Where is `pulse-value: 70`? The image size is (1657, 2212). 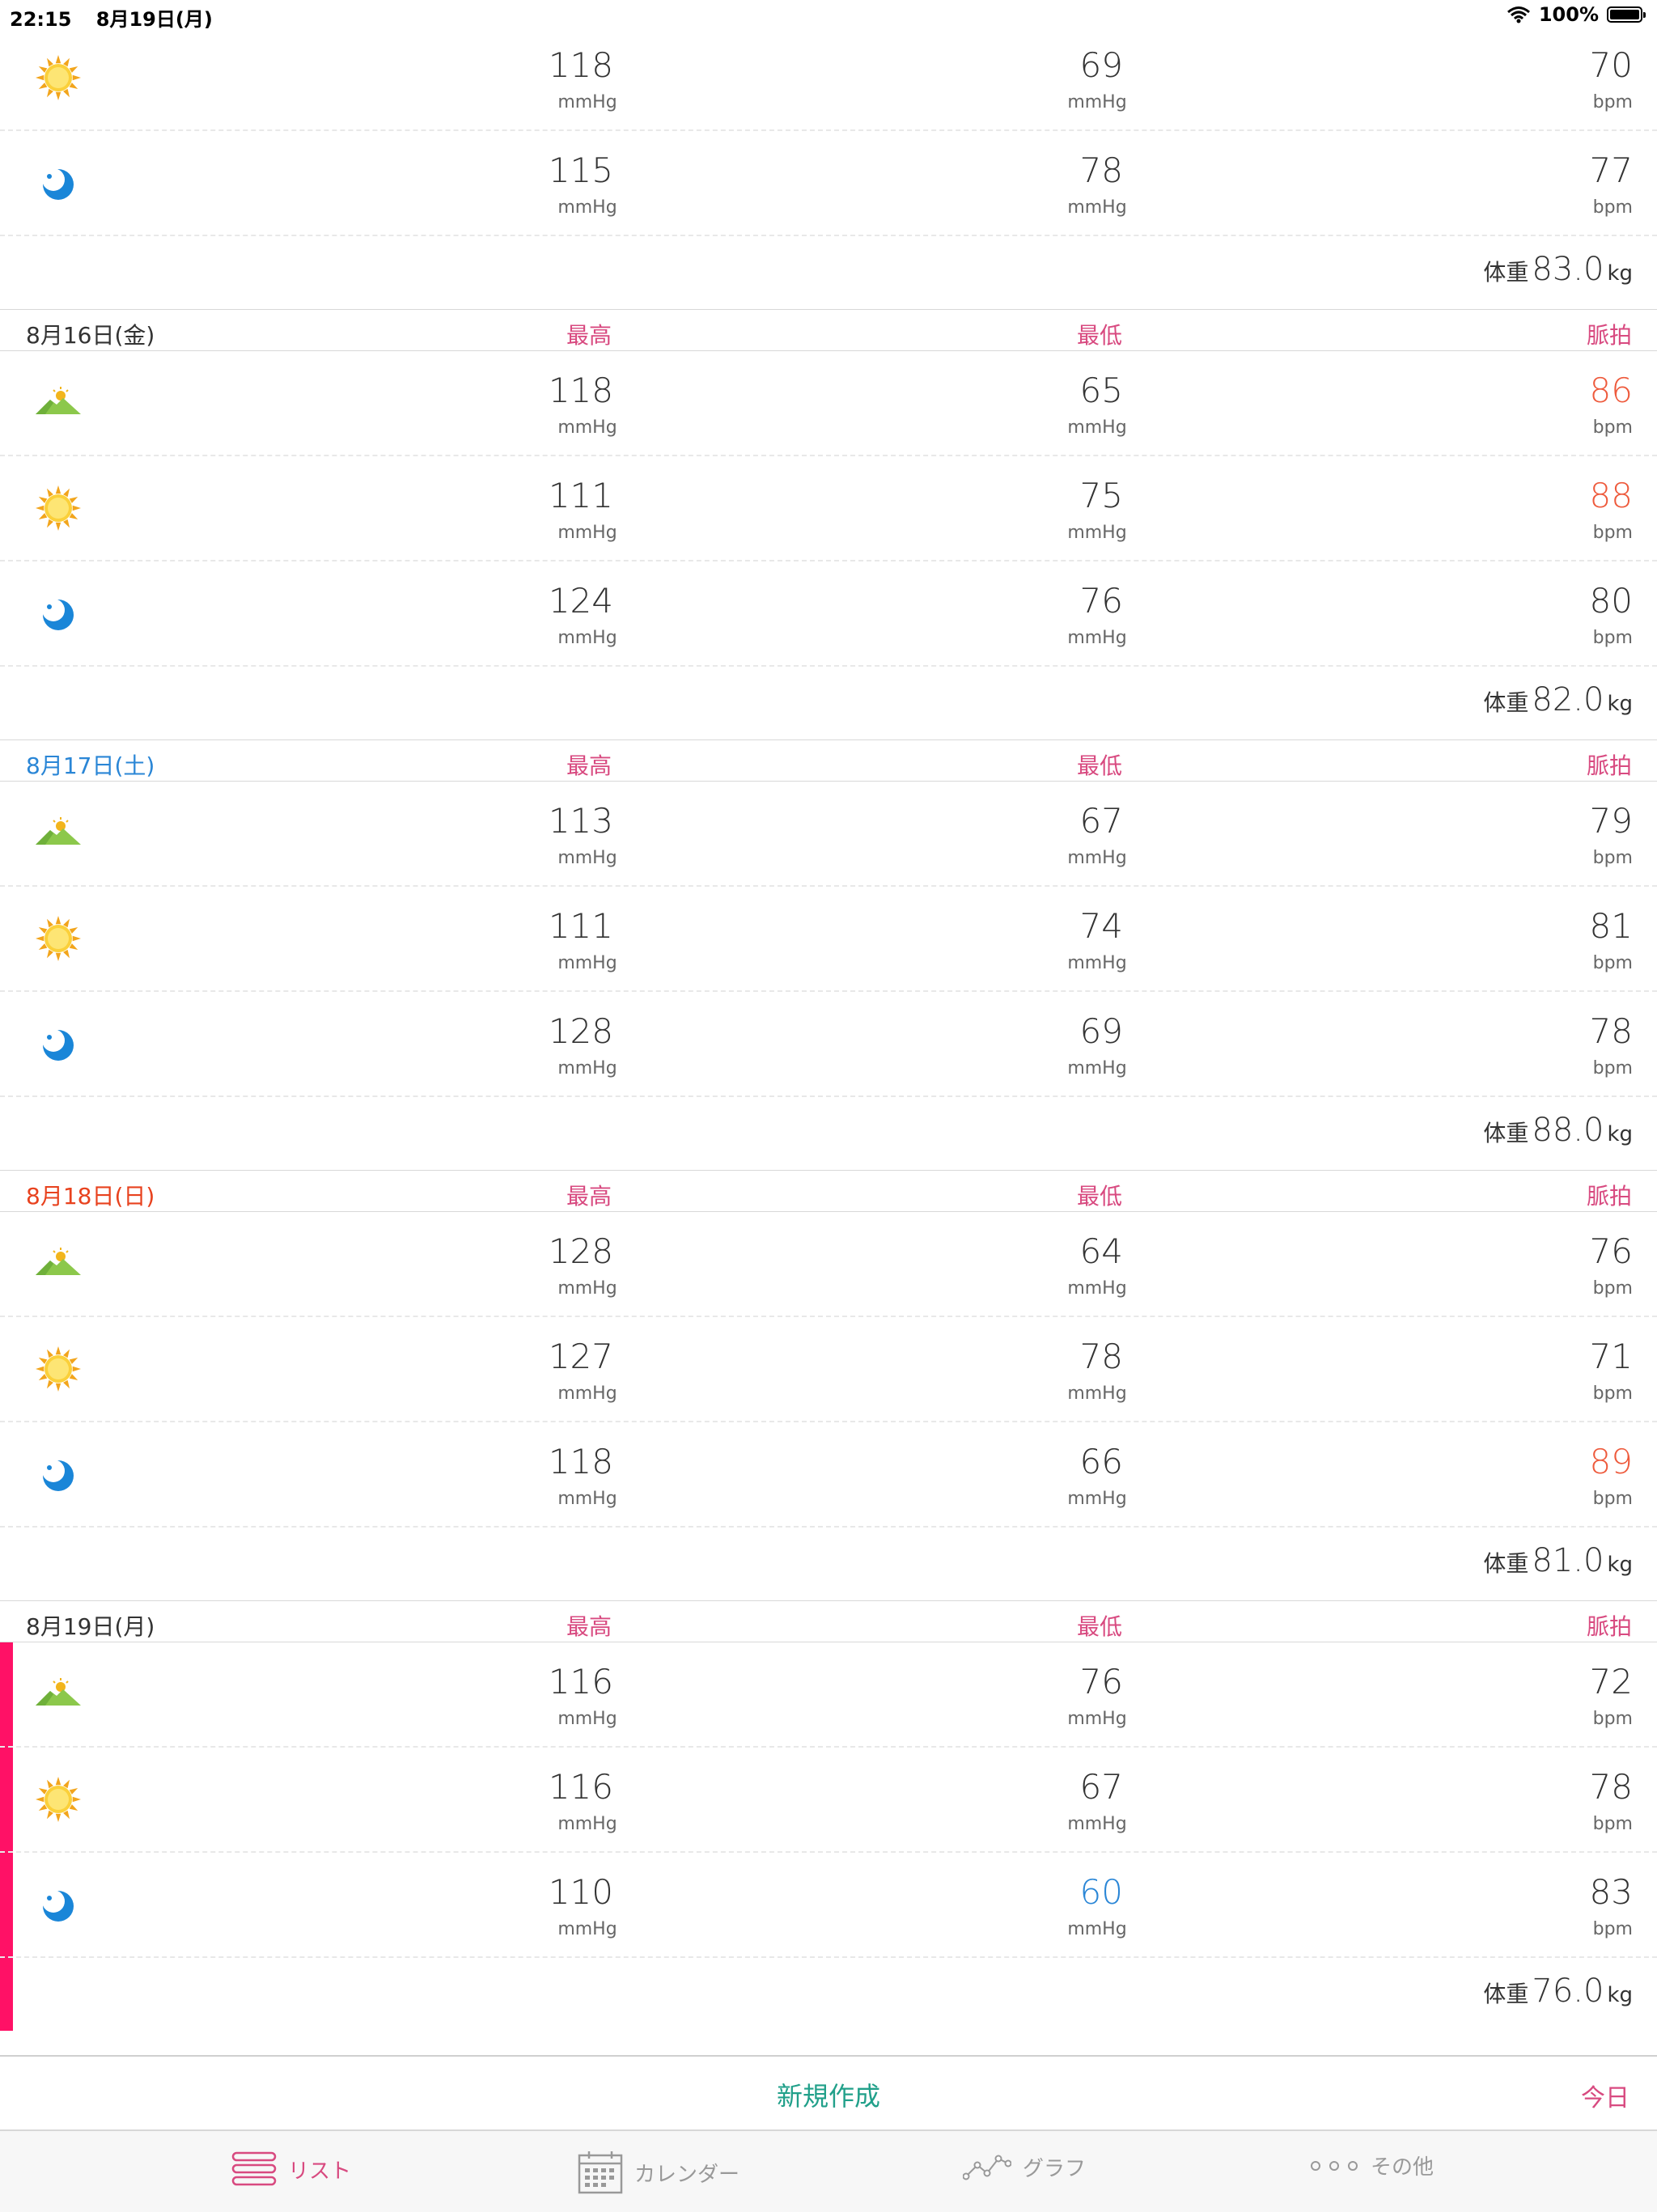
pulse-value: 70 is located at coordinates (1611, 65).